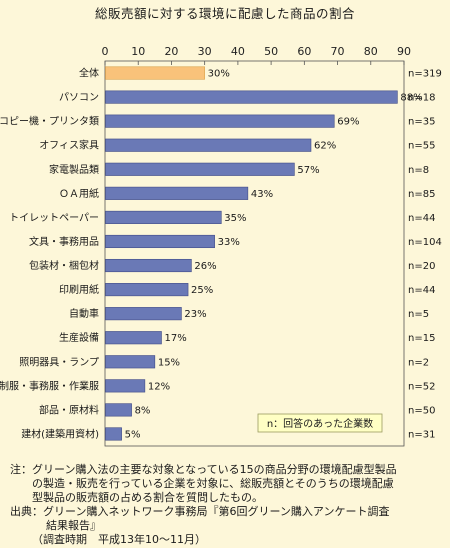  I want to click on x-tick-label: 40, so click(238, 51).